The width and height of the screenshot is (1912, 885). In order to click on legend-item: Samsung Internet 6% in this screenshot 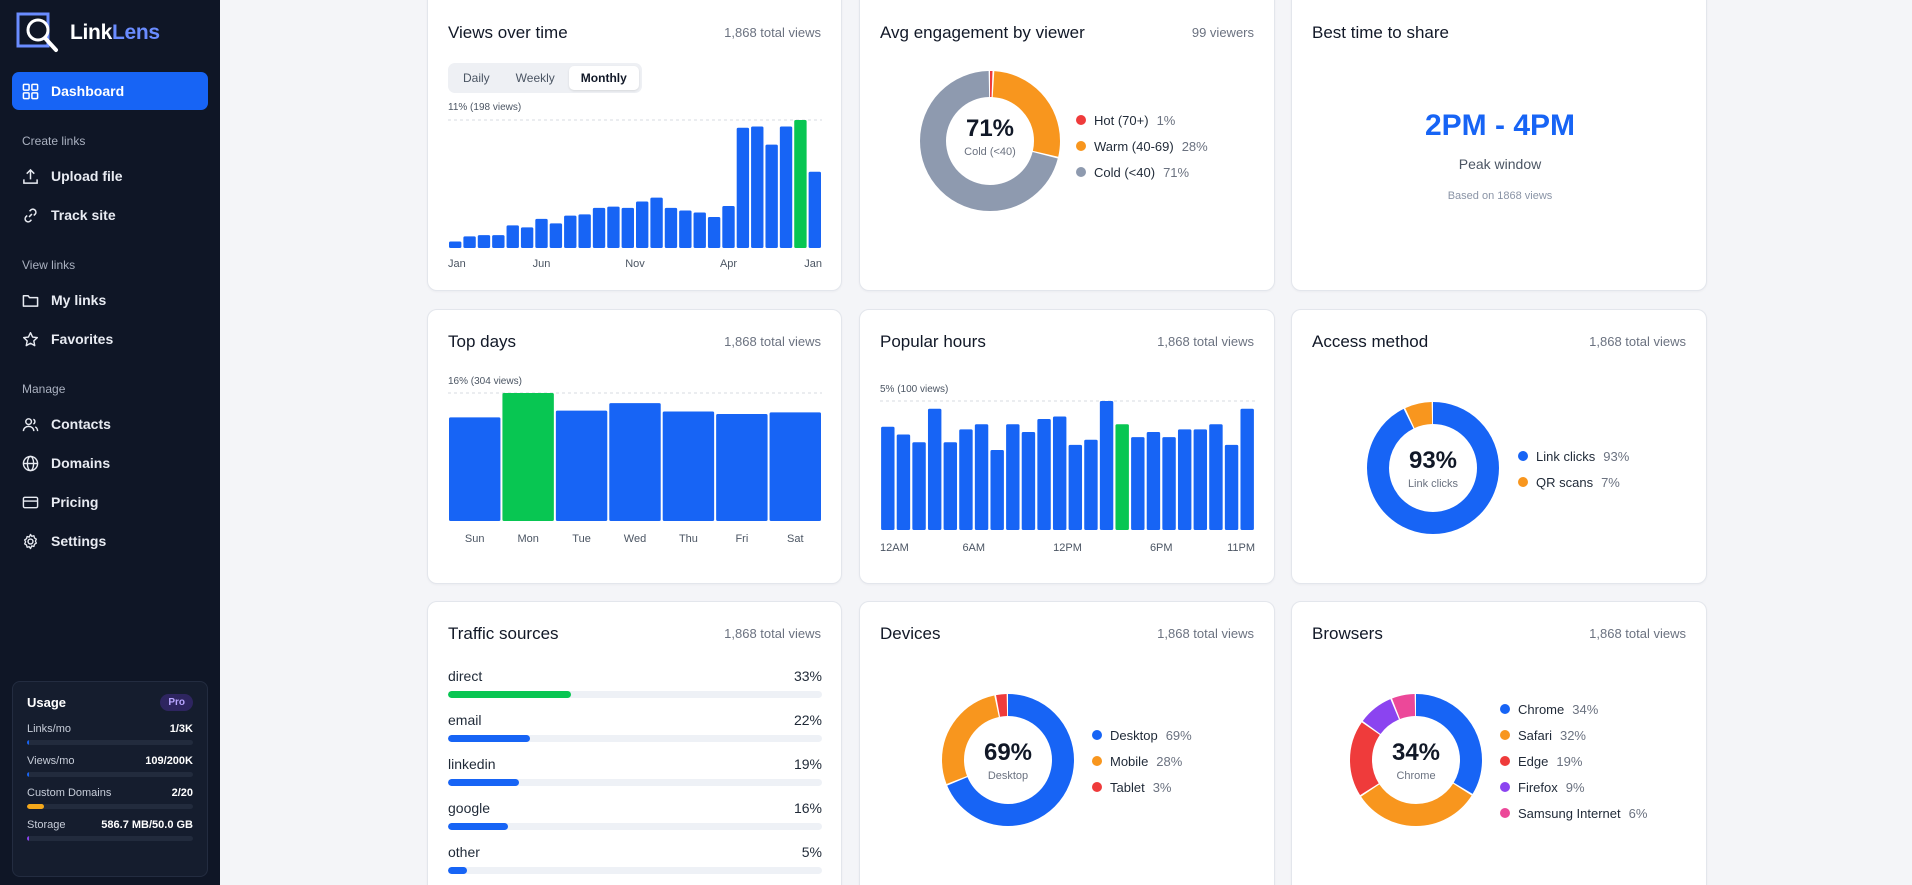, I will do `click(1573, 813)`.